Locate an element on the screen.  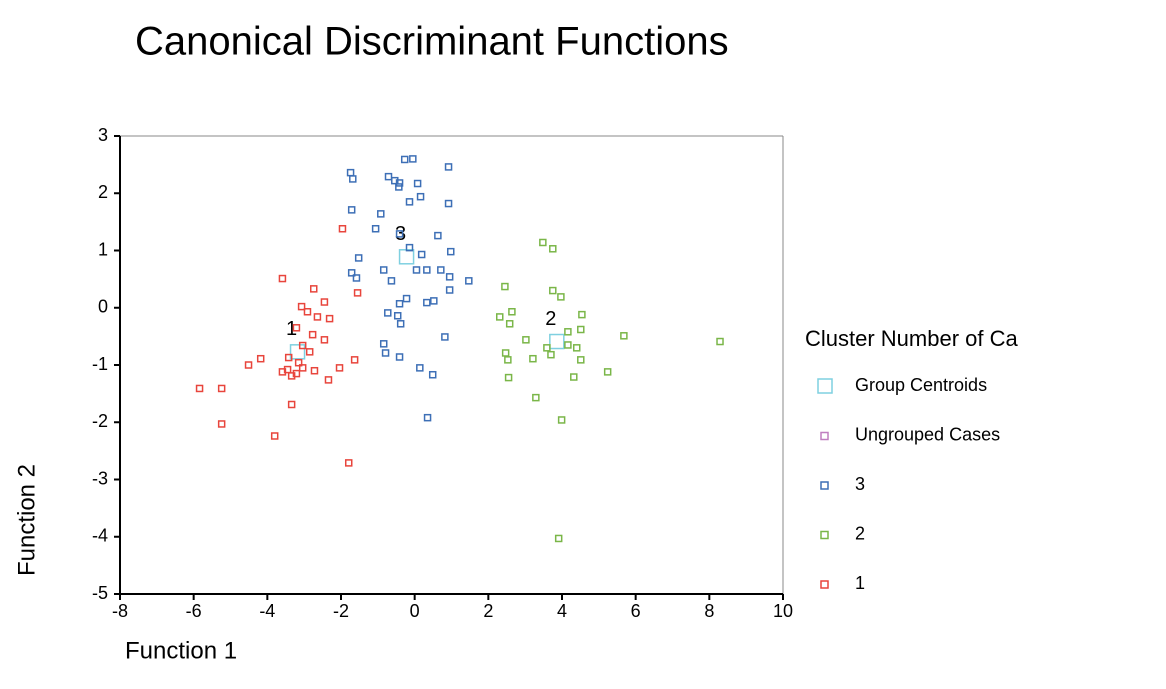
x-tick-label: 8 is located at coordinates (709, 611).